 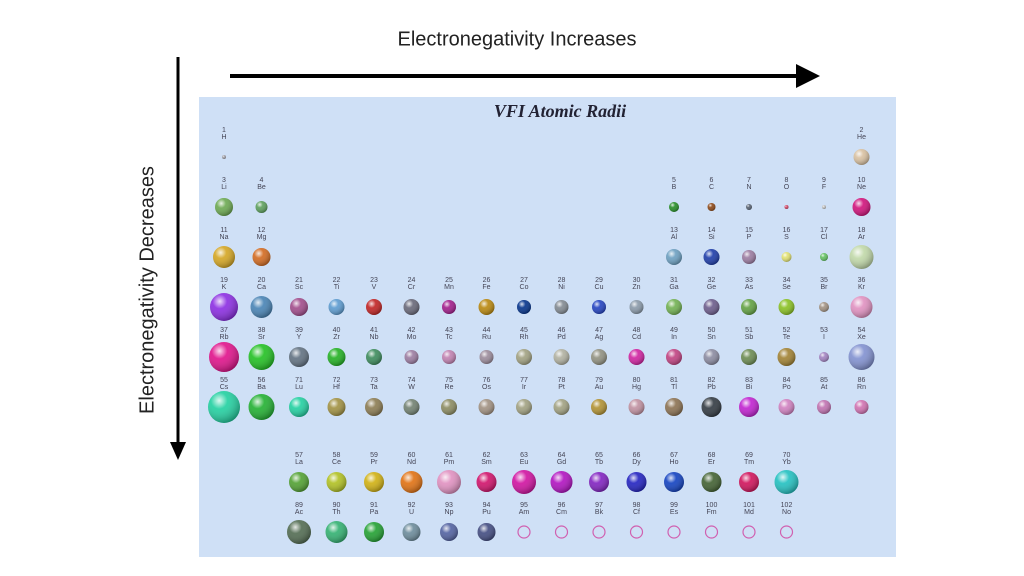 I want to click on element-symbol: W, so click(x=411, y=387).